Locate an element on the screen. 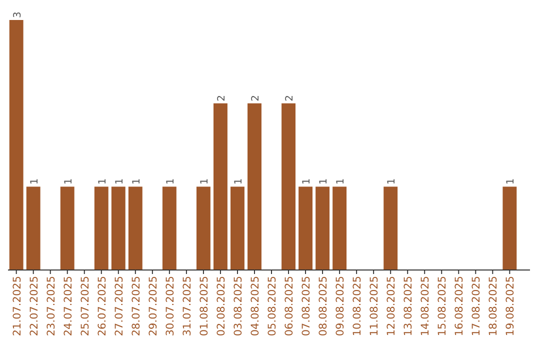 This screenshot has width=540, height=340. x-tick-label: 28.07.2025 is located at coordinates (136, 306).